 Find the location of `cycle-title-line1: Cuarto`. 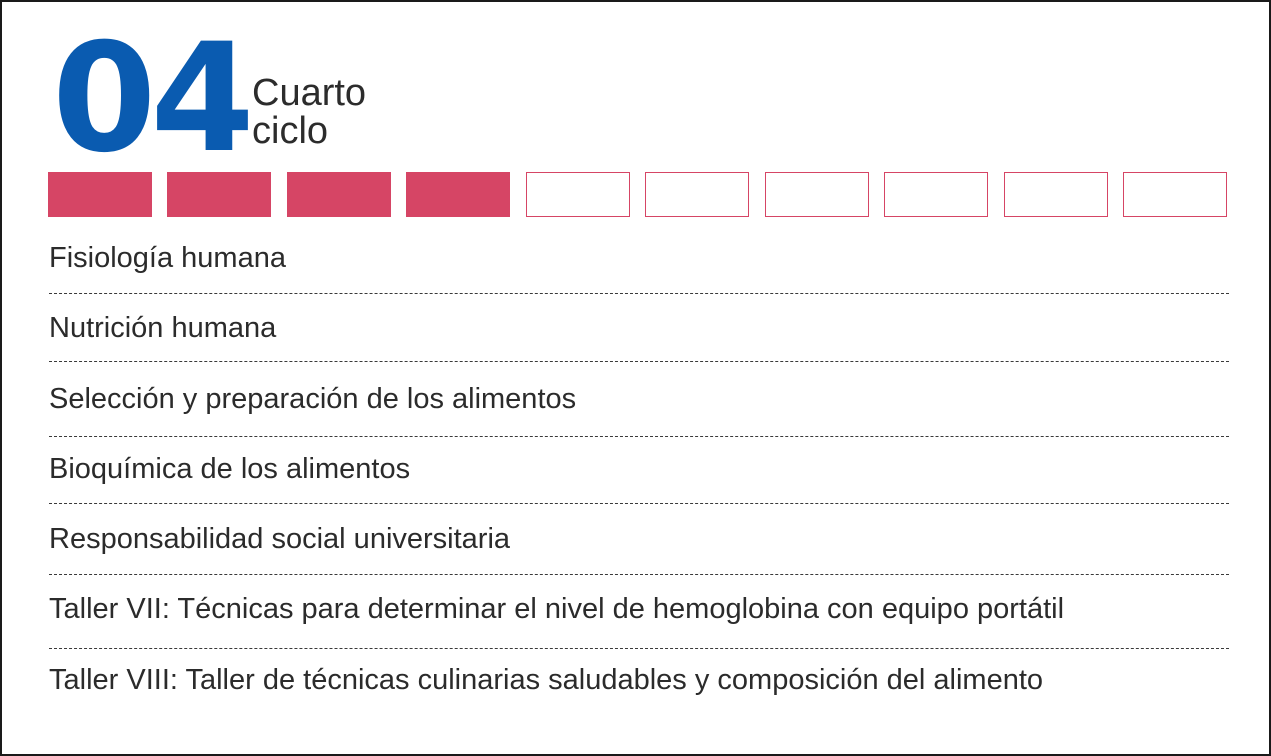

cycle-title-line1: Cuarto is located at coordinates (309, 93).